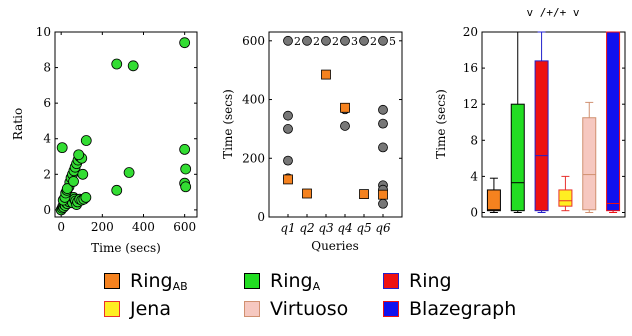  I want to click on ratio-y-tick-label: 6, so click(47, 103).